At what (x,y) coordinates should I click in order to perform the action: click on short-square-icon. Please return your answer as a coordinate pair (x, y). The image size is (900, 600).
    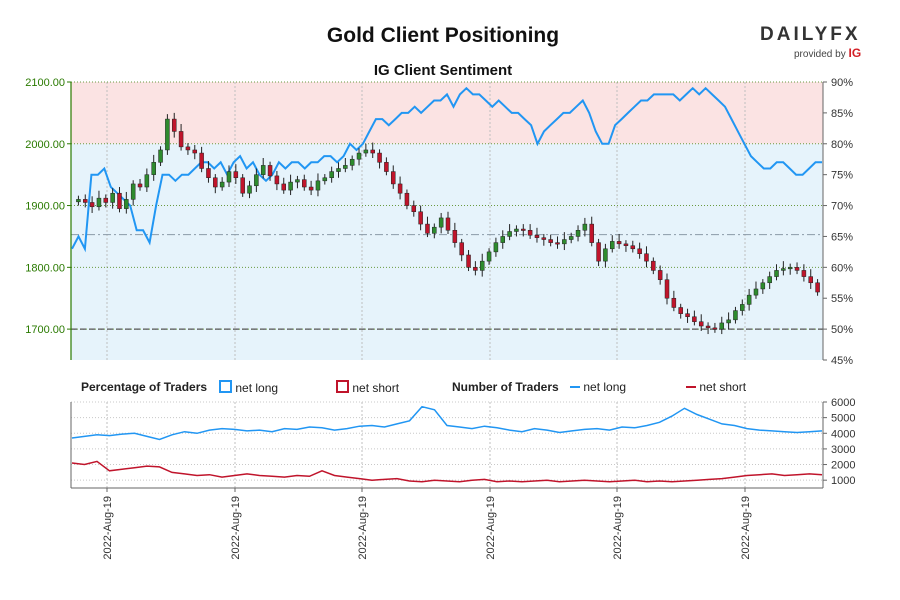
    Looking at the image, I should click on (342, 386).